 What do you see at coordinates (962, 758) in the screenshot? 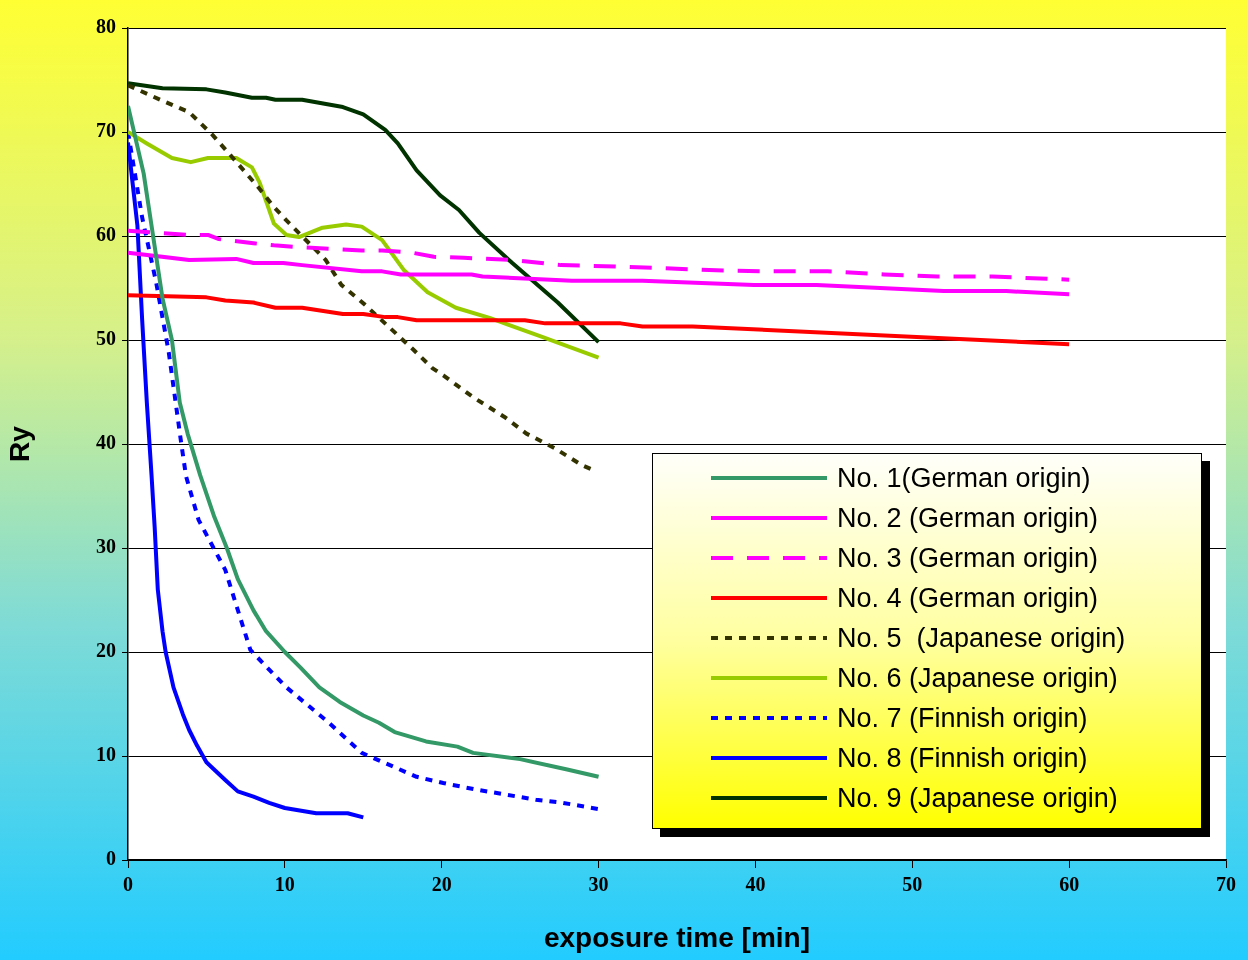
I see `legend-label: No. 8 (Finnish origin)` at bounding box center [962, 758].